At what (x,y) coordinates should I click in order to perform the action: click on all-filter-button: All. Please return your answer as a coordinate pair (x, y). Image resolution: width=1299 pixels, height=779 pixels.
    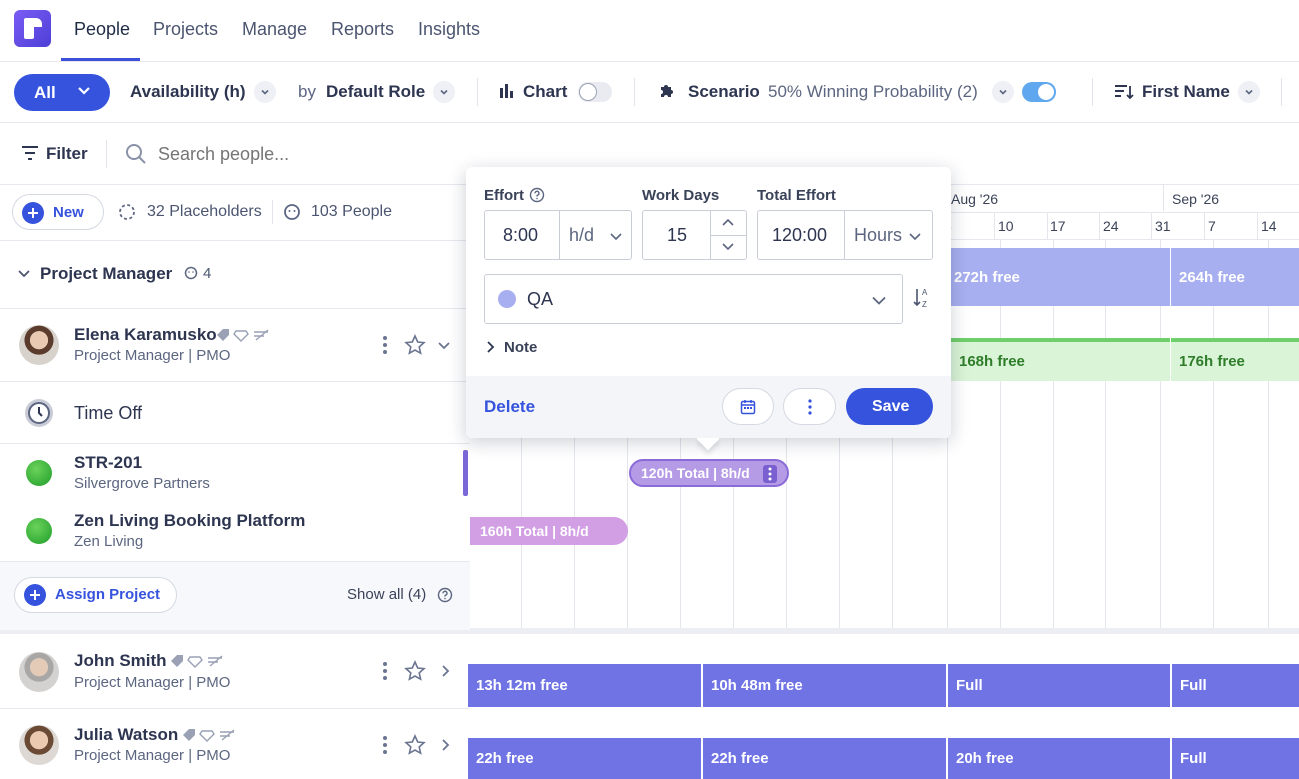
    Looking at the image, I should click on (62, 92).